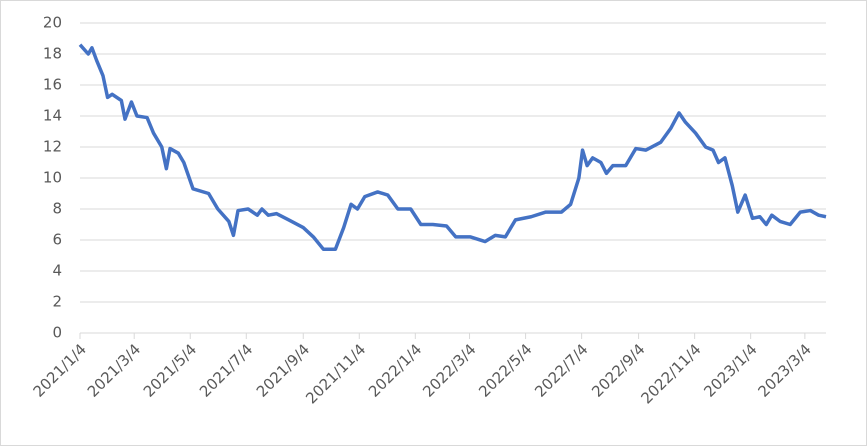 The width and height of the screenshot is (867, 446). Describe the element at coordinates (52, 116) in the screenshot. I see `y-tick-label: 14` at that location.